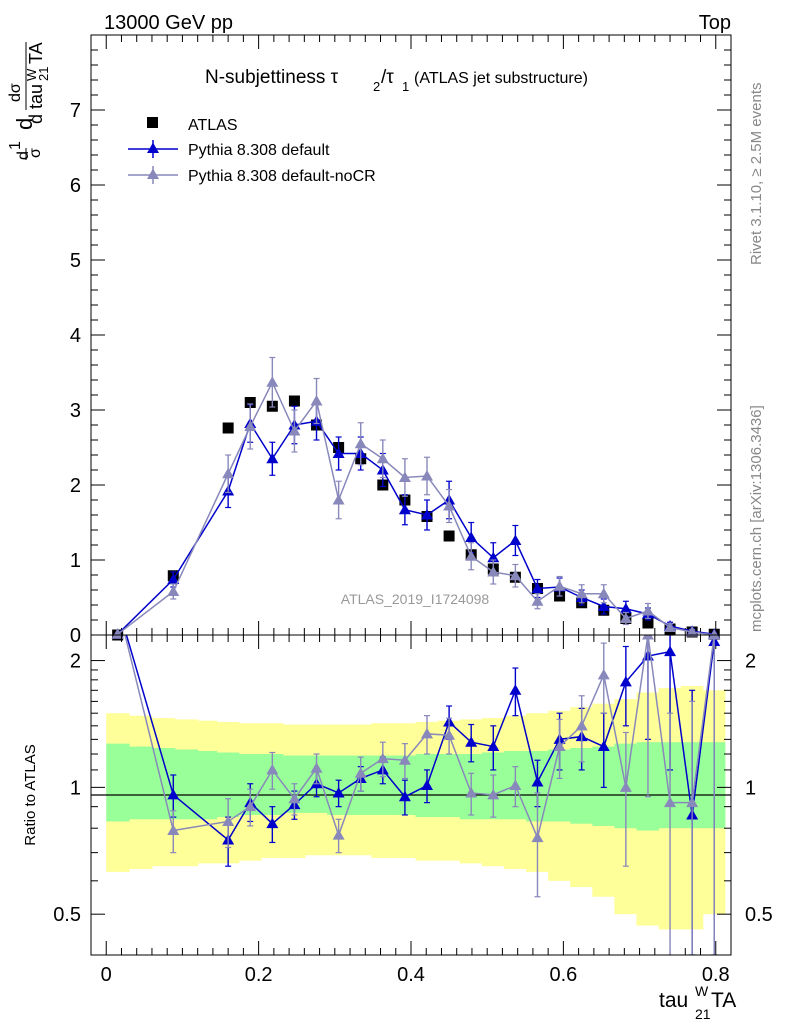 Image resolution: width=786 pixels, height=1024 pixels. What do you see at coordinates (703, 1014) in the screenshot?
I see `xlabel-sub: 21` at bounding box center [703, 1014].